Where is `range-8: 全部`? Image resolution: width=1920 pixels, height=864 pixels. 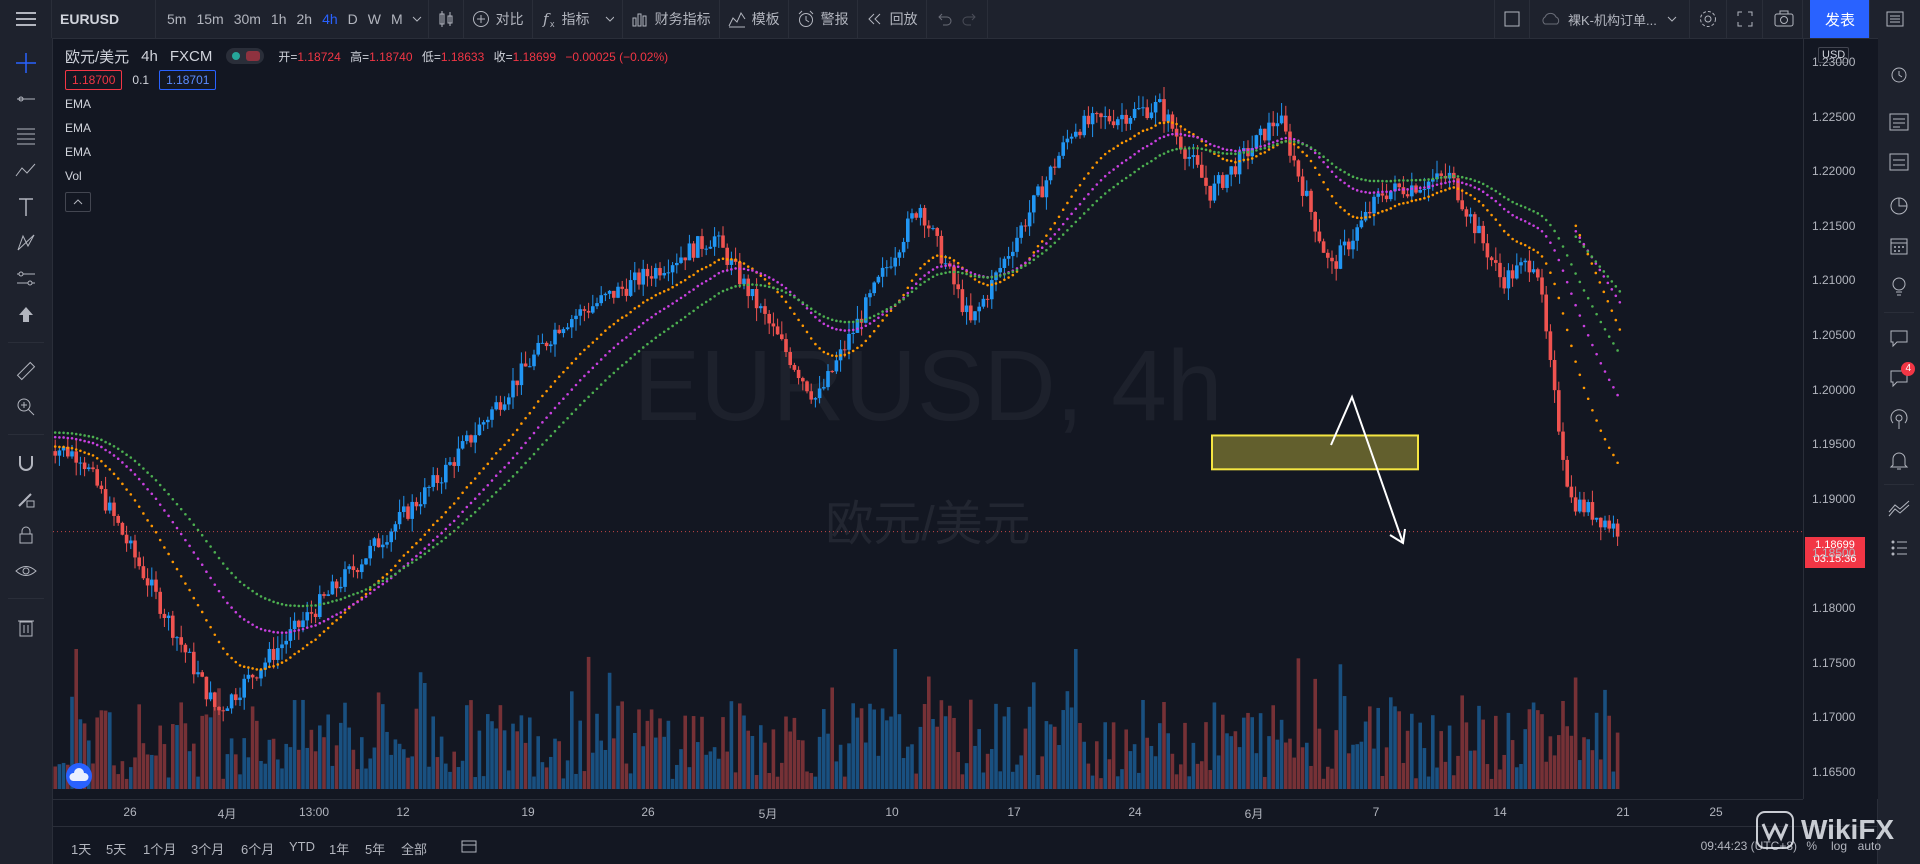 range-8: 全部 is located at coordinates (414, 849).